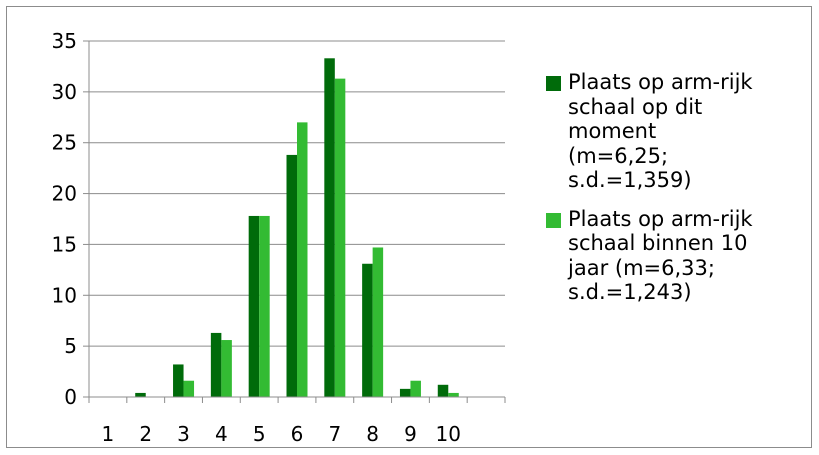 The height and width of the screenshot is (455, 819). What do you see at coordinates (372, 434) in the screenshot?
I see `x-tick-label-8: 8` at bounding box center [372, 434].